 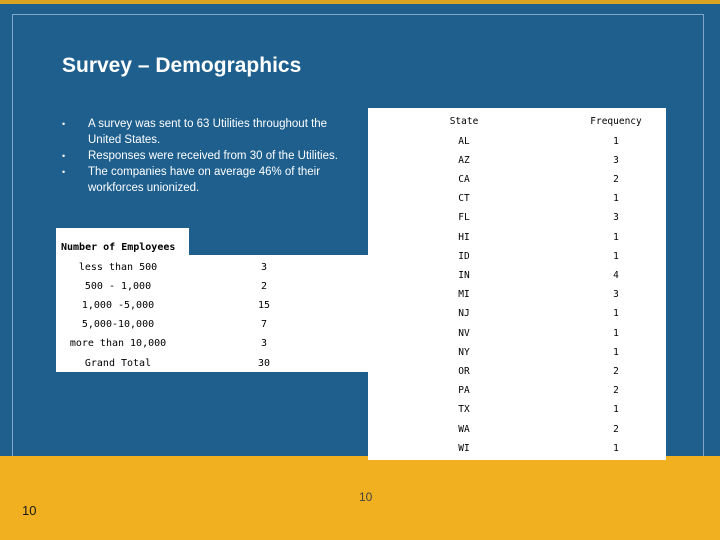 I want to click on state-code: CA, so click(x=464, y=179).